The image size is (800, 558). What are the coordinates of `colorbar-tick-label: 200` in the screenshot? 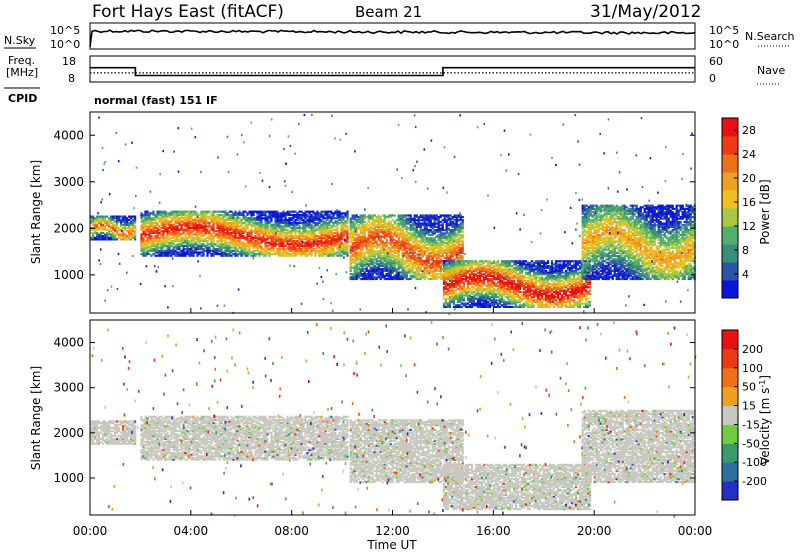 It's located at (752, 349).